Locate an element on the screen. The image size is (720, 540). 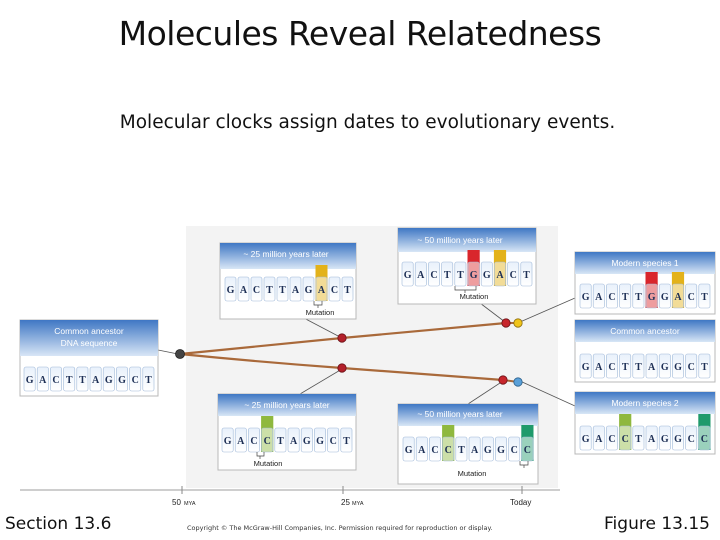
lower-50-node is located at coordinates (503, 380).